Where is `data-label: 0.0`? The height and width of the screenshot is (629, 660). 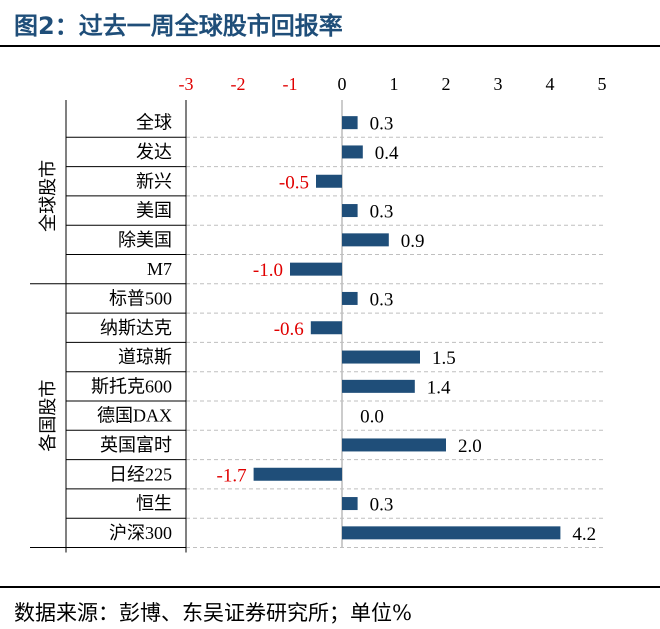 data-label: 0.0 is located at coordinates (372, 417).